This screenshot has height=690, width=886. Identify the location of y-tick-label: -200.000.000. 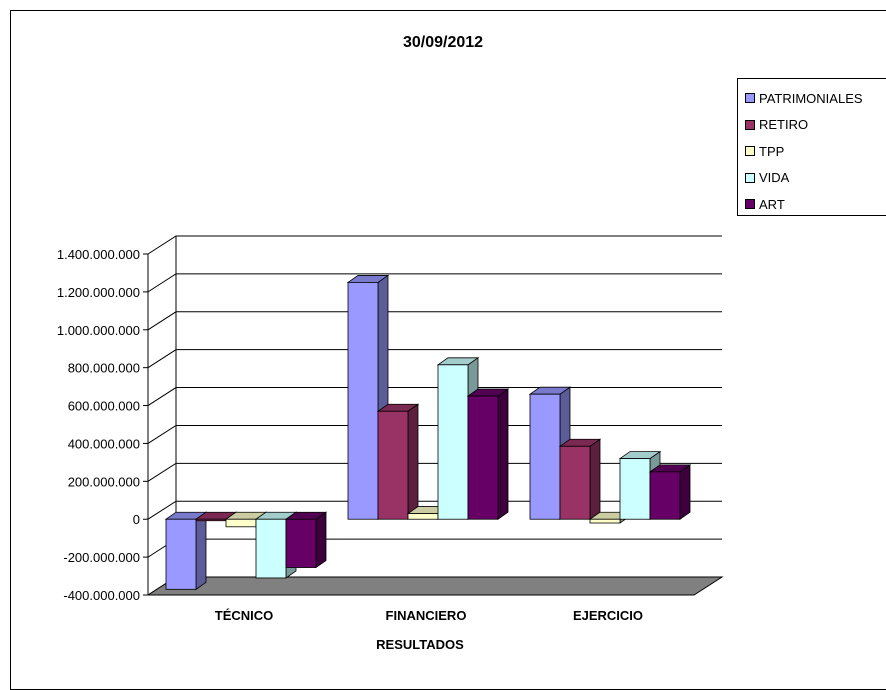
(101, 557).